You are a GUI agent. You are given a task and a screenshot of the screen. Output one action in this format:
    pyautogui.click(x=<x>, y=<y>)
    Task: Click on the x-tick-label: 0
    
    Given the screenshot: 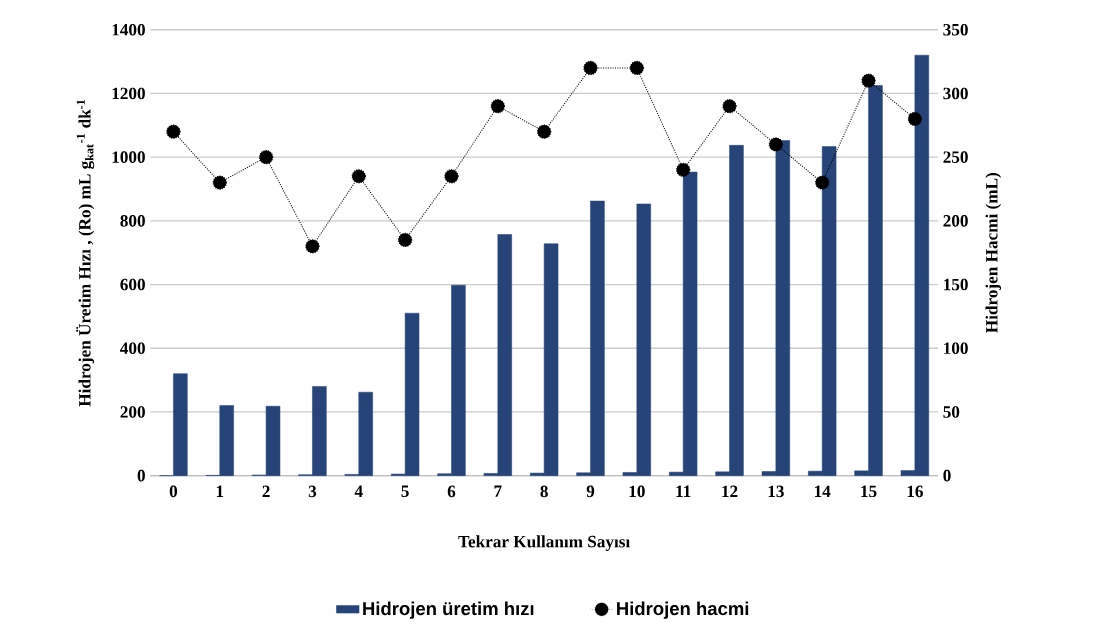 What is the action you would take?
    pyautogui.click(x=173, y=491)
    